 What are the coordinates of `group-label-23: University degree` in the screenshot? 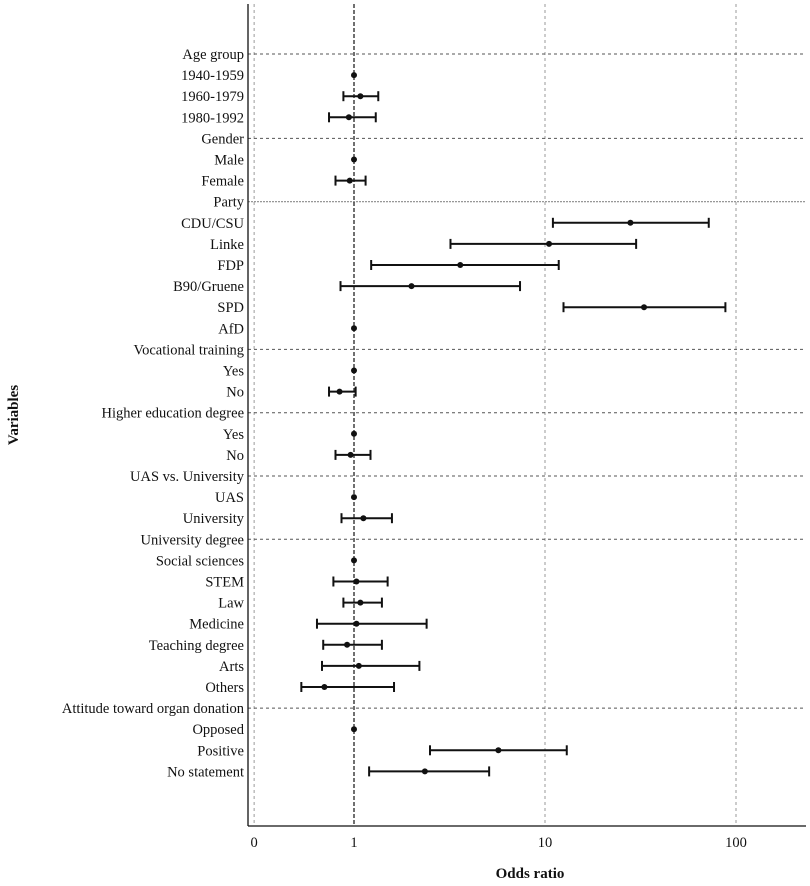 It's located at (192, 540).